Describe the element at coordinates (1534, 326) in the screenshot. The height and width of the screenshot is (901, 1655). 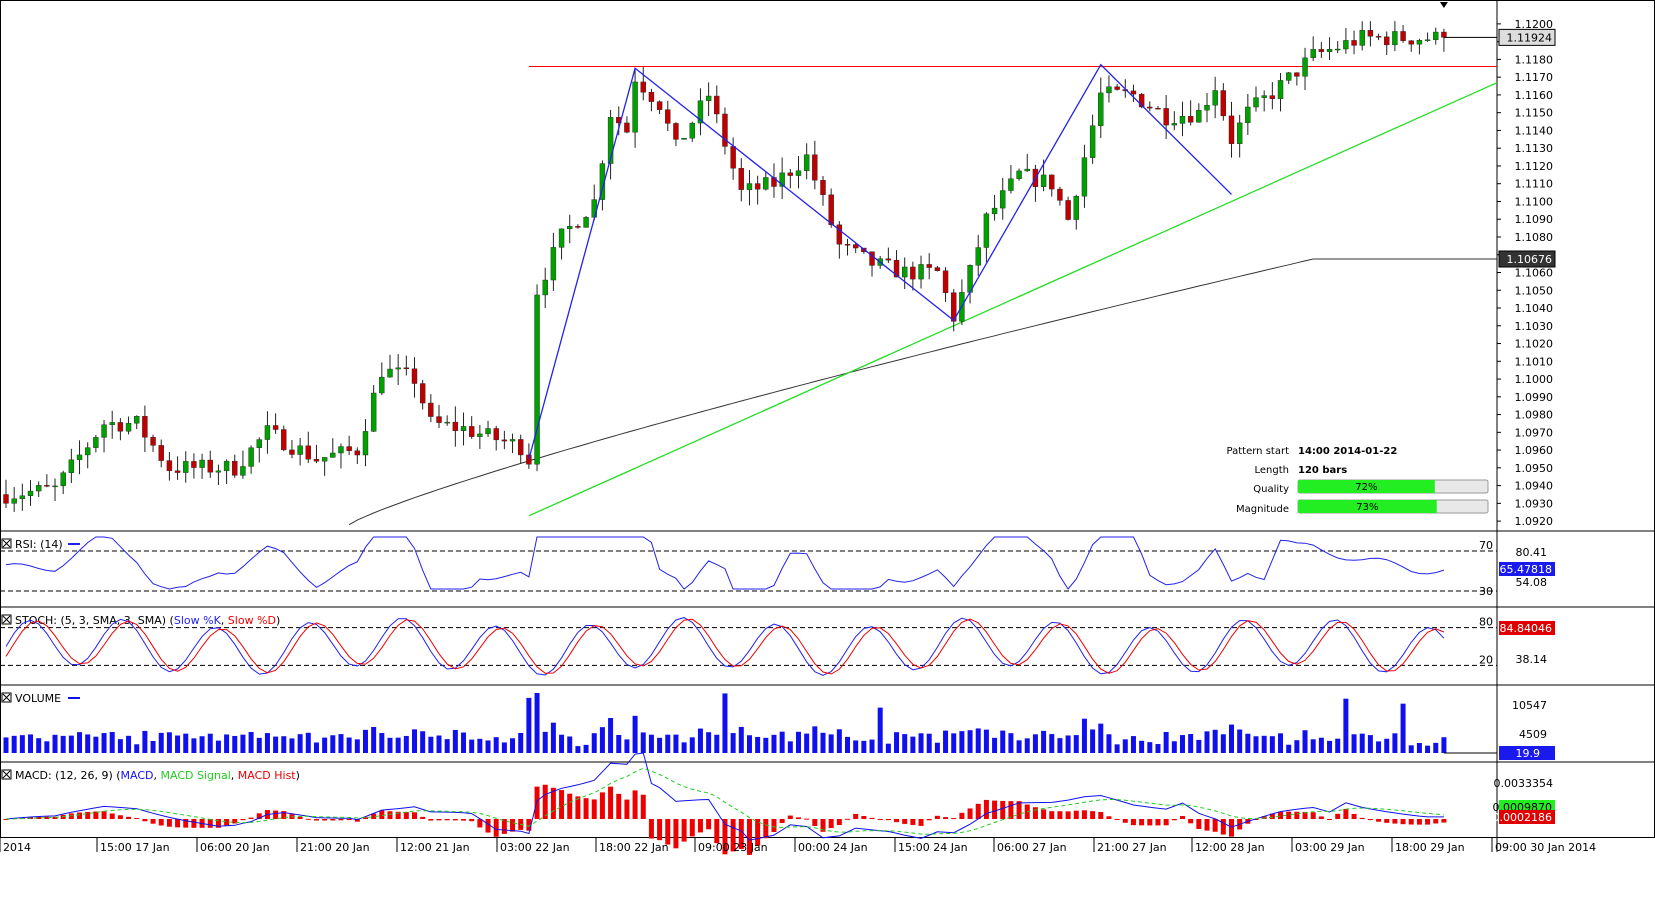
I see `price-tick-label: 1.1030` at that location.